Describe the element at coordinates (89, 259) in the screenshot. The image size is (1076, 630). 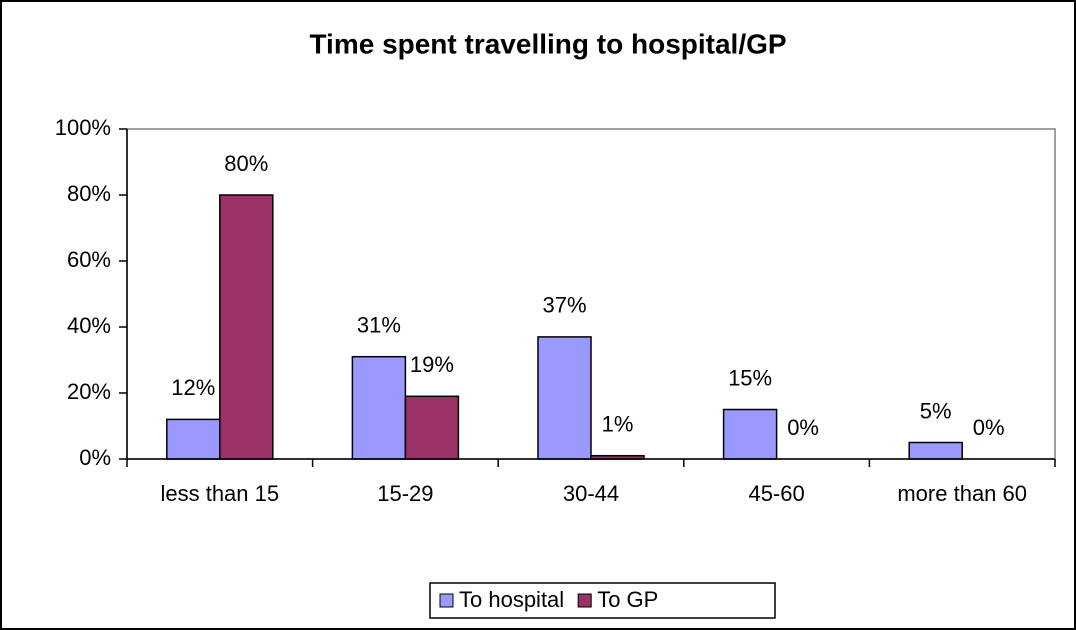
I see `y-tick-label: 60%` at that location.